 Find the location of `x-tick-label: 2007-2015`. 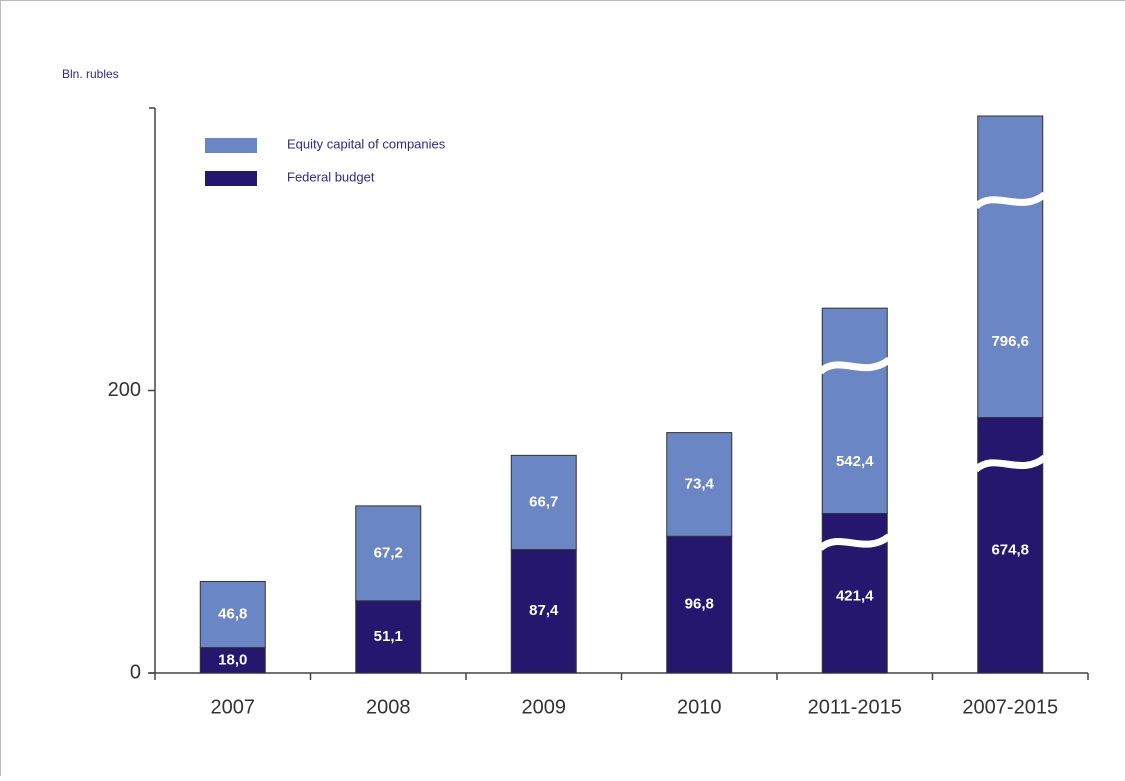

x-tick-label: 2007-2015 is located at coordinates (1010, 707).